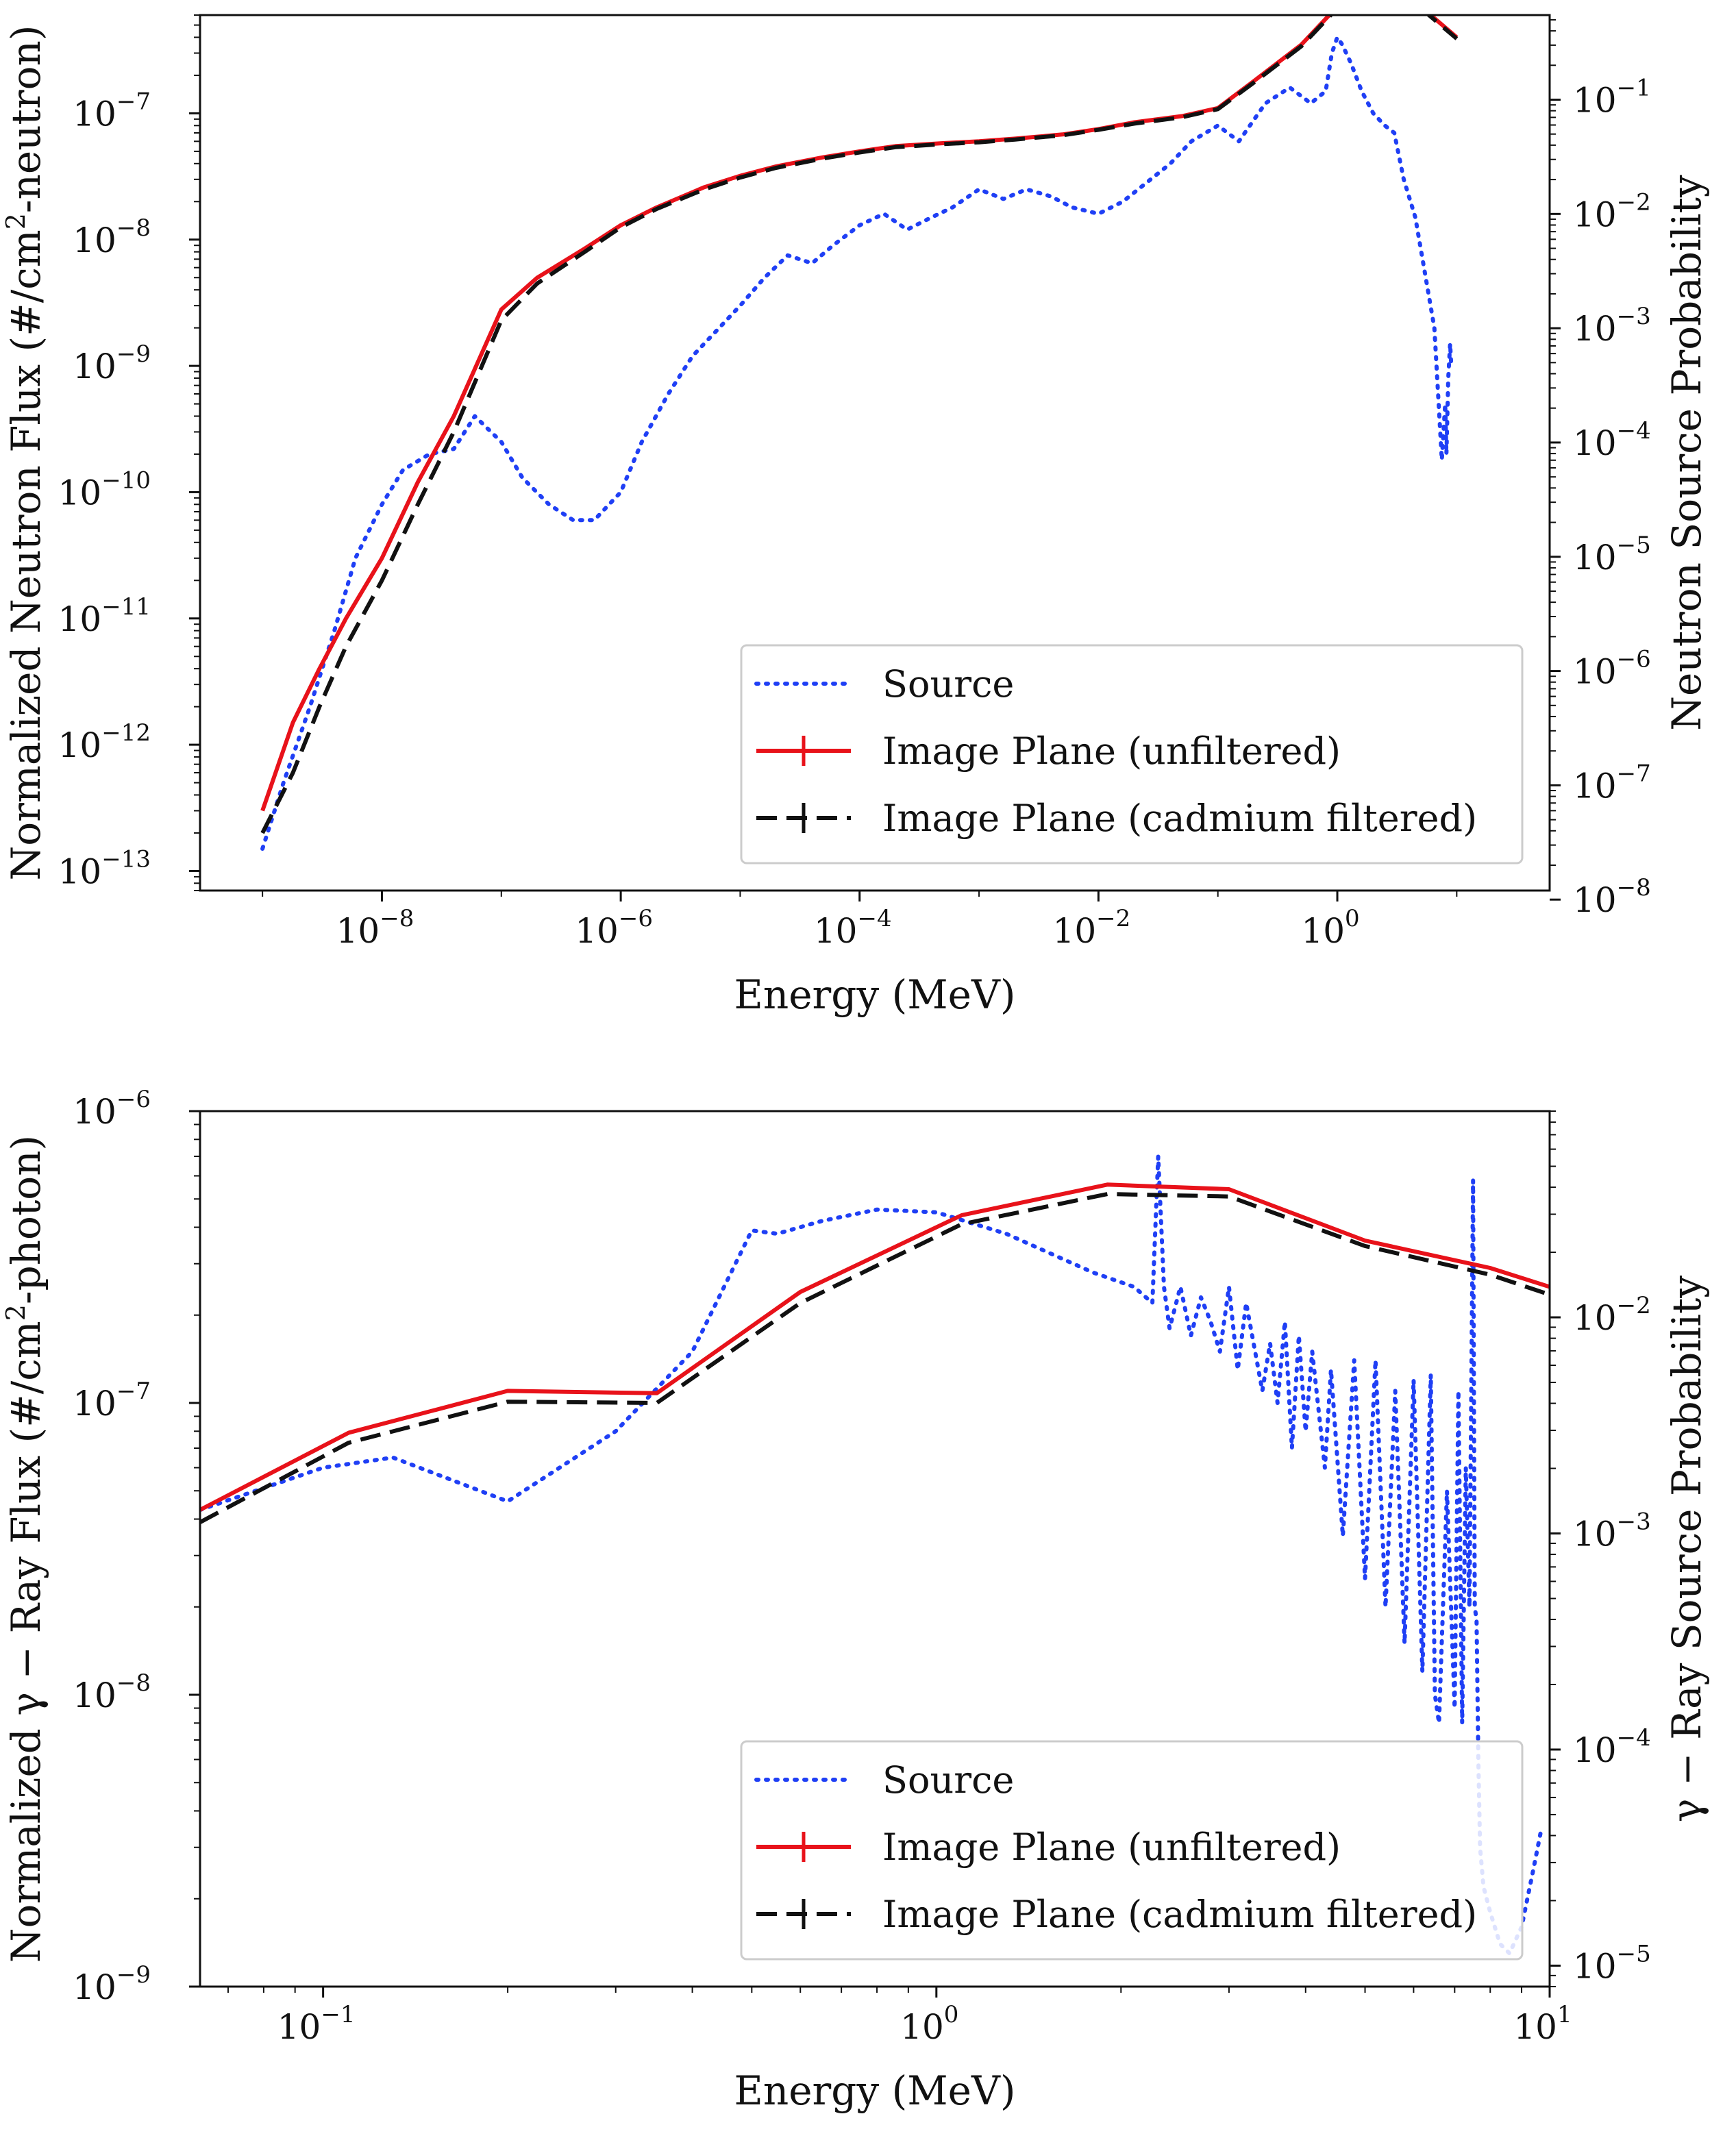  Describe the element at coordinates (1687, 453) in the screenshot. I see `y-right-axis-label: Neutron Source Probability` at that location.